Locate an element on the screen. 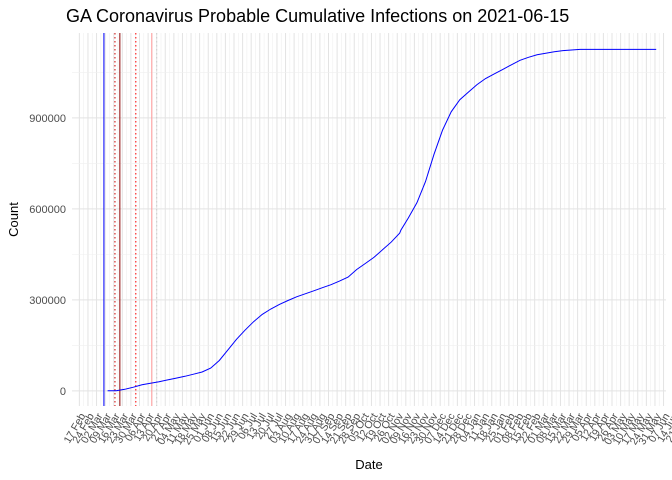 The width and height of the screenshot is (672, 480). y-axis-title: Count is located at coordinates (13, 219).